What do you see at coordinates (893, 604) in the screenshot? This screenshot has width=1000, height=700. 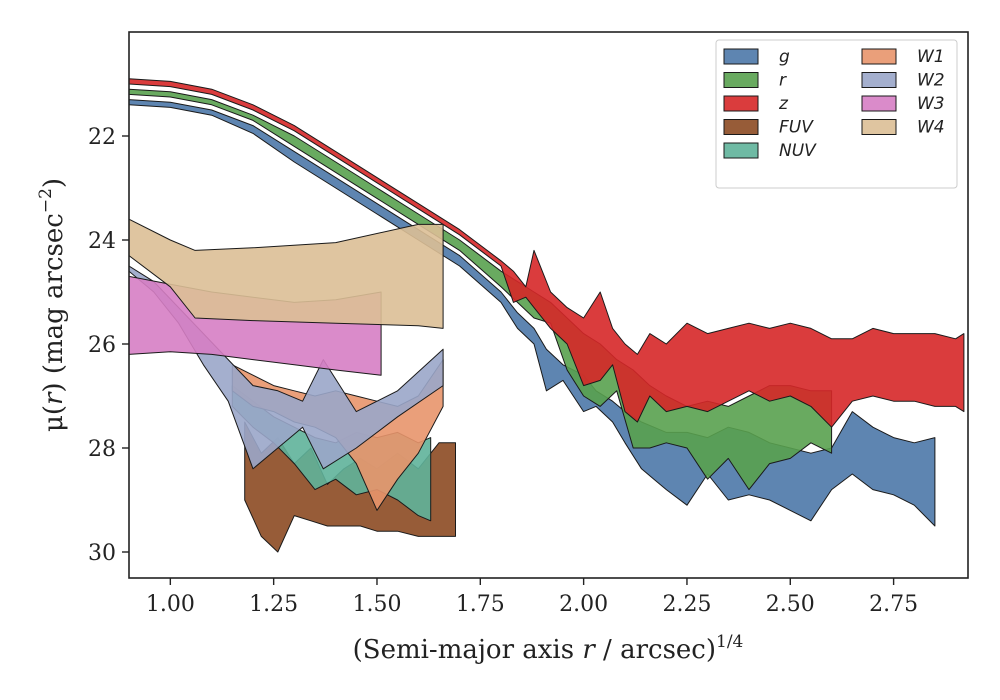 I see `x-tick-label: 2.75` at bounding box center [893, 604].